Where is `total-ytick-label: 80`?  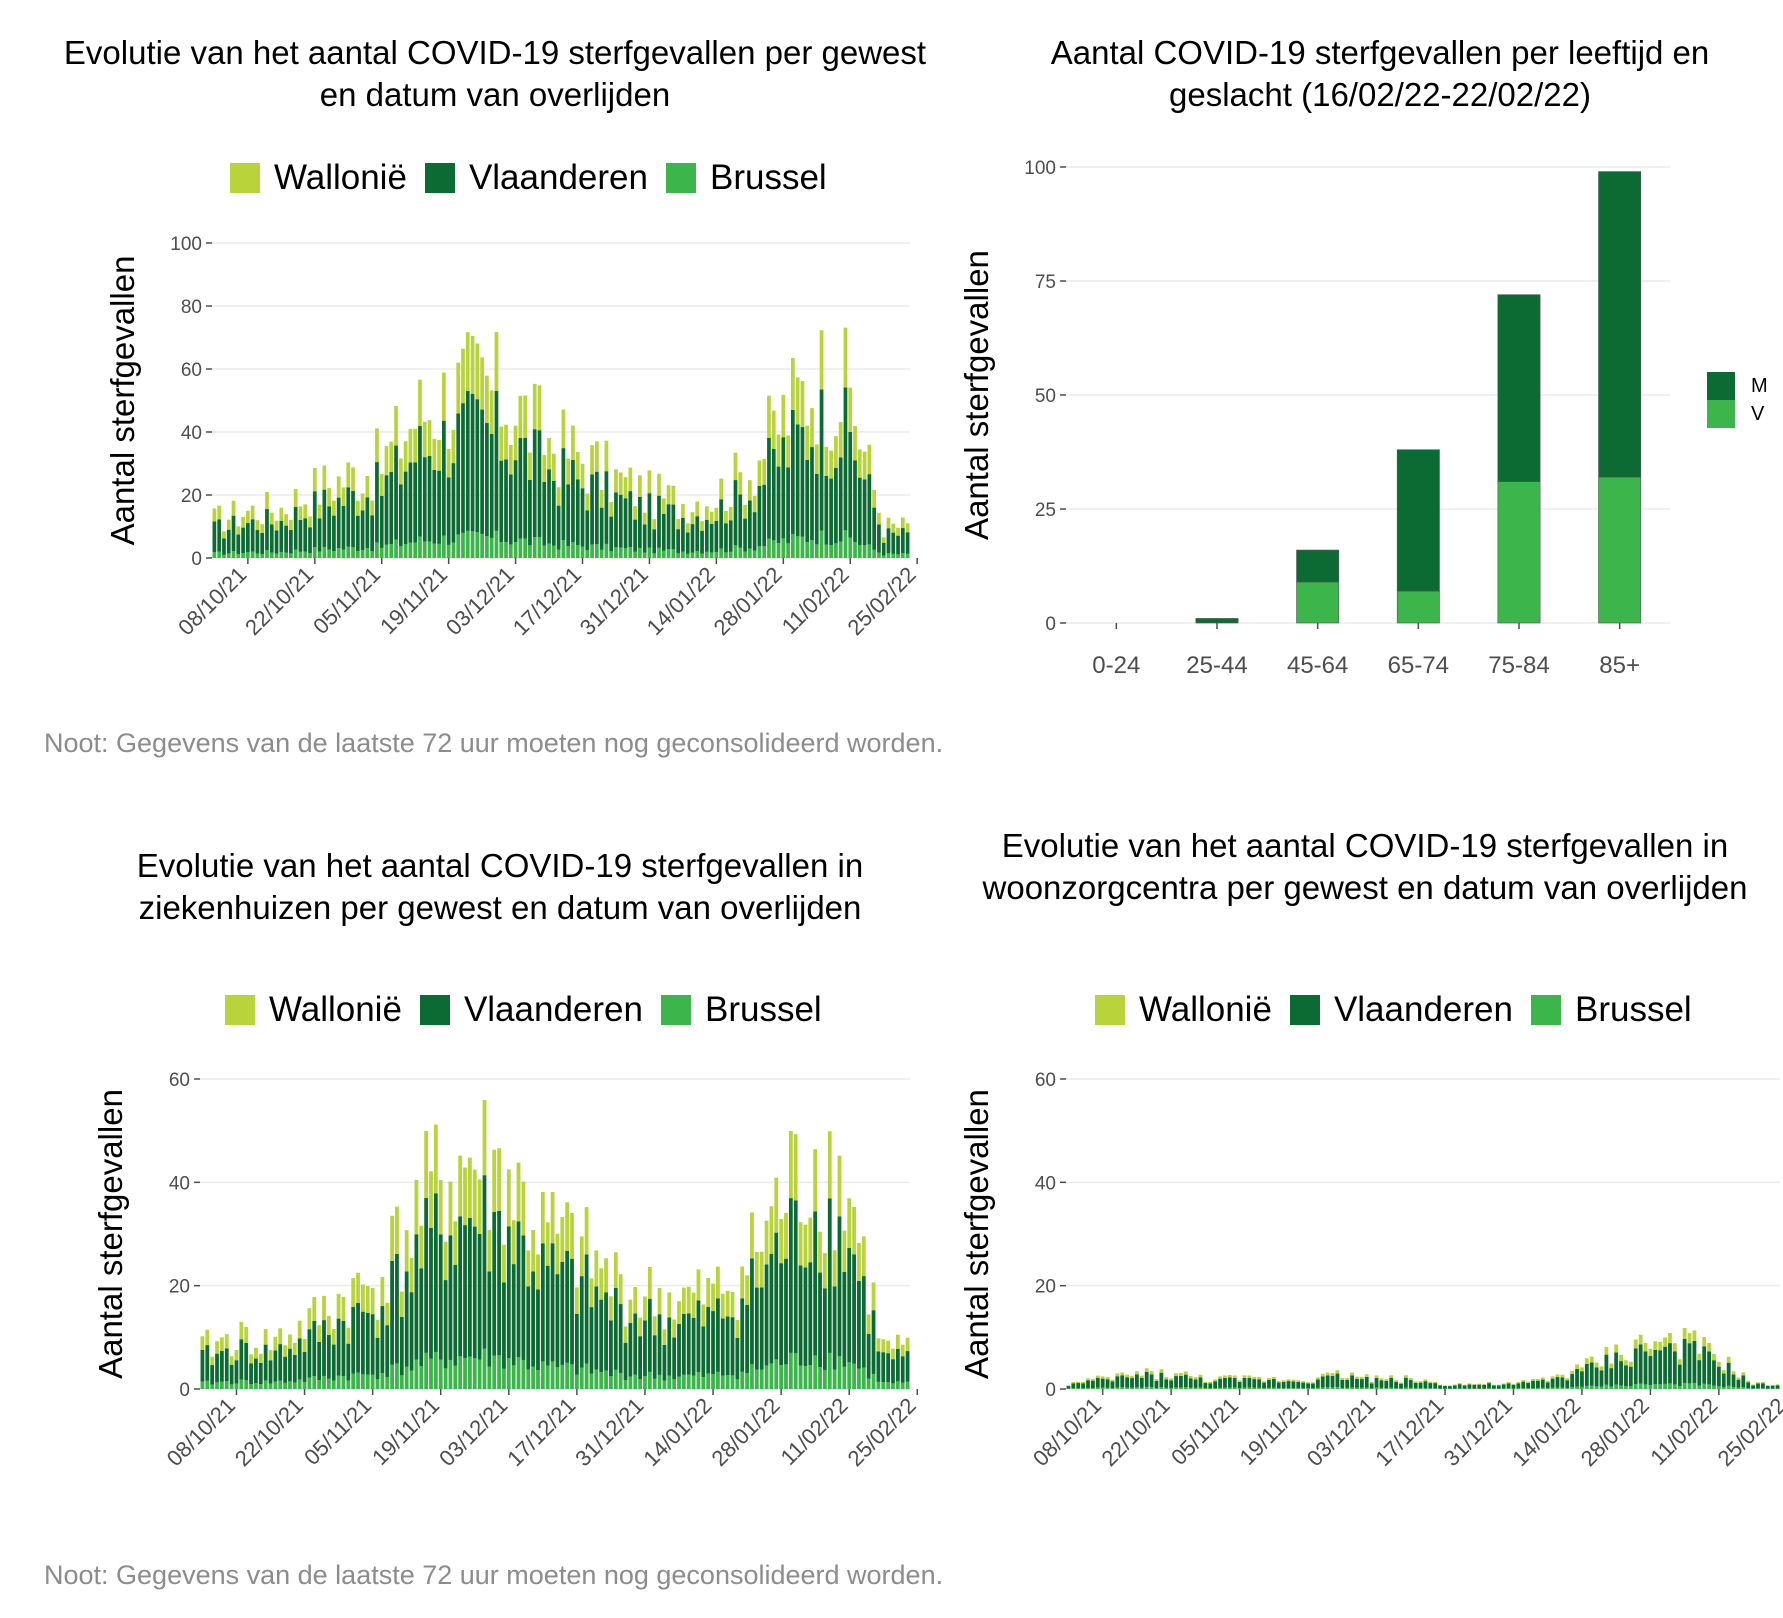
total-ytick-label: 80 is located at coordinates (191, 307).